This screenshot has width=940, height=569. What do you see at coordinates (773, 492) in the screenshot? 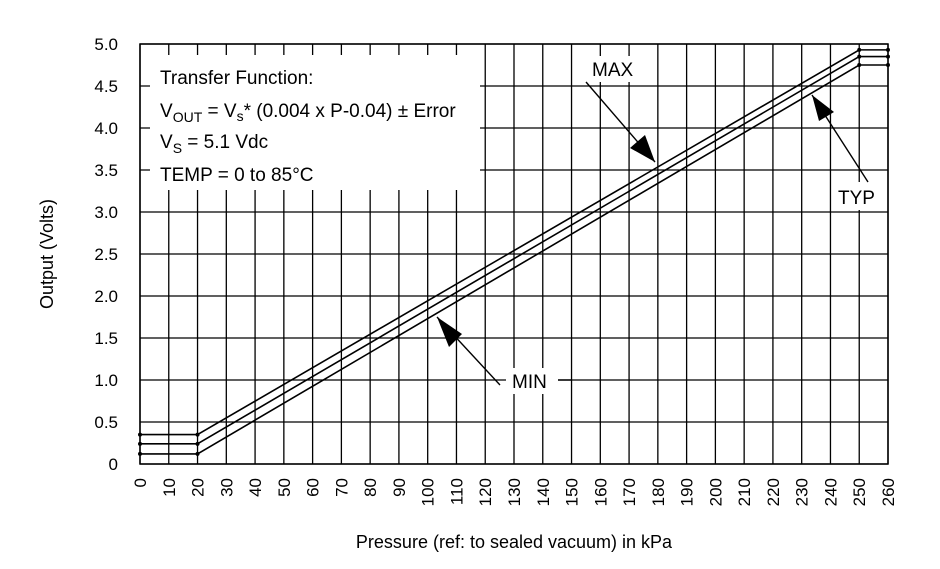
I see `x-tick-label: 220` at bounding box center [773, 492].